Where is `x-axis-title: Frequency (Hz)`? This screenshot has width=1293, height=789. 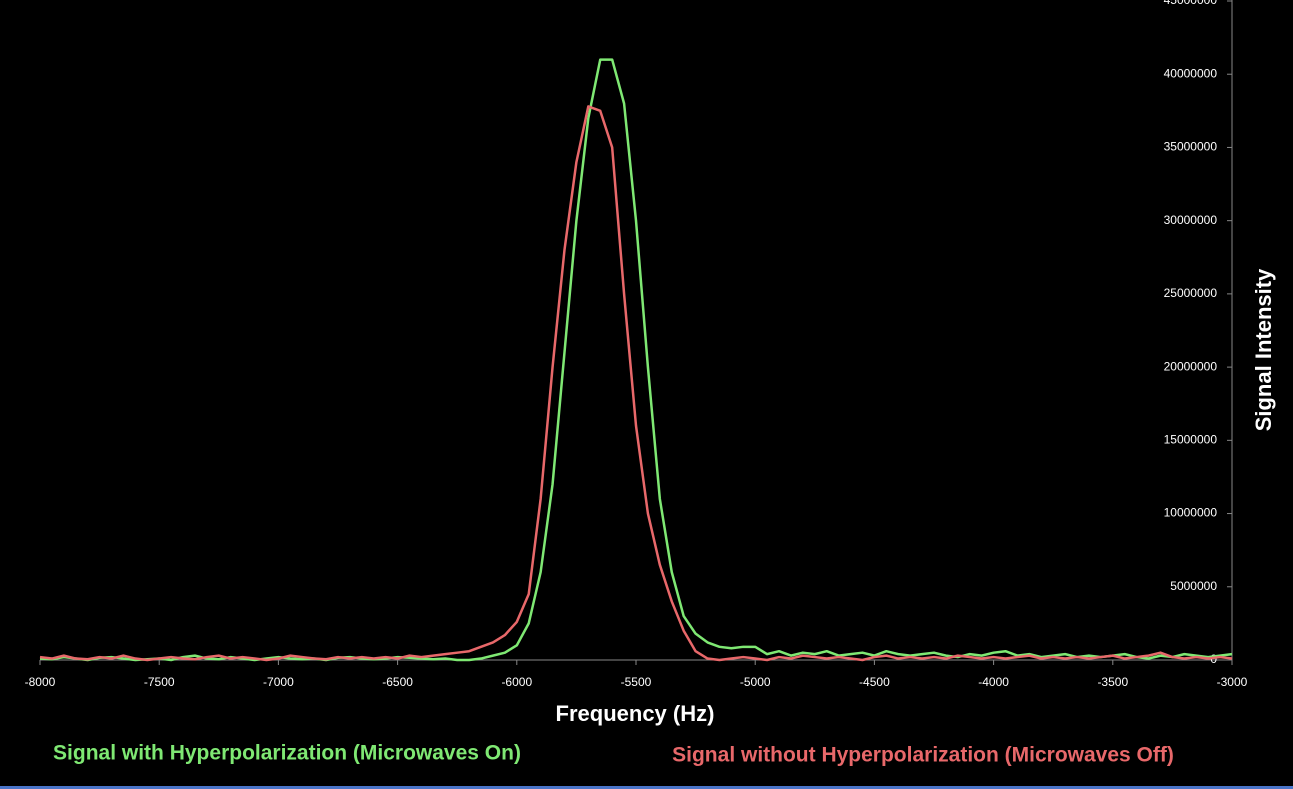 x-axis-title: Frequency (Hz) is located at coordinates (635, 713).